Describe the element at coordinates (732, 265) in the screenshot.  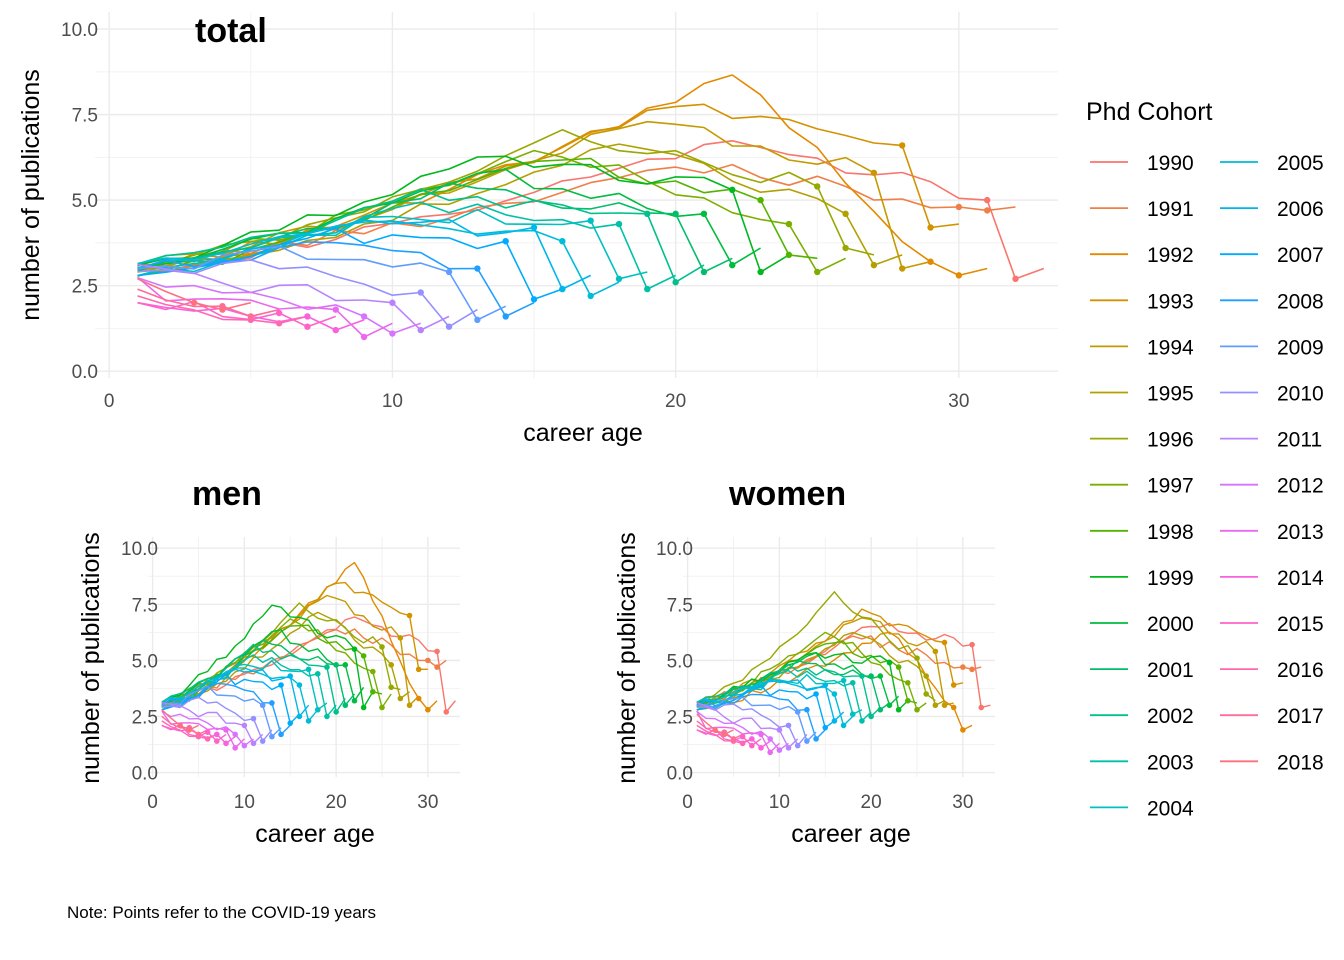
I see `total-covid-point-2000` at that location.